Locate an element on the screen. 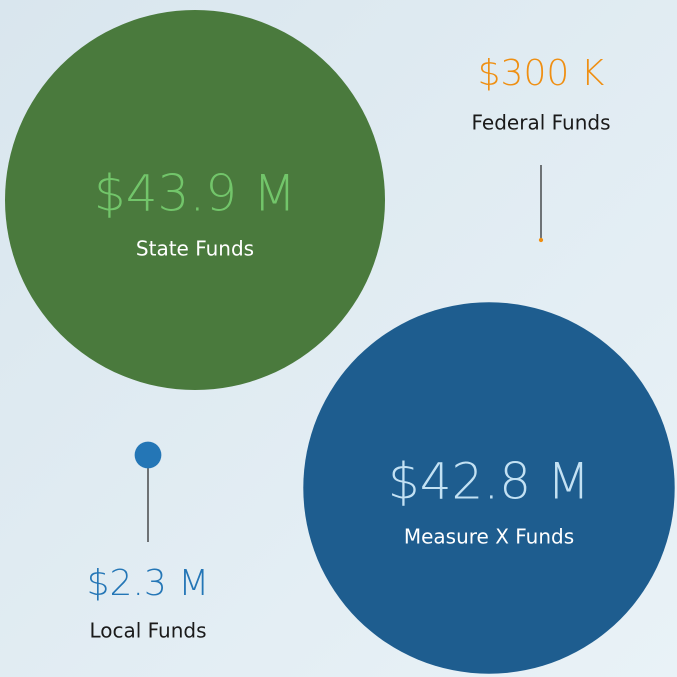  category-label: Measure X Funds is located at coordinates (489, 537).